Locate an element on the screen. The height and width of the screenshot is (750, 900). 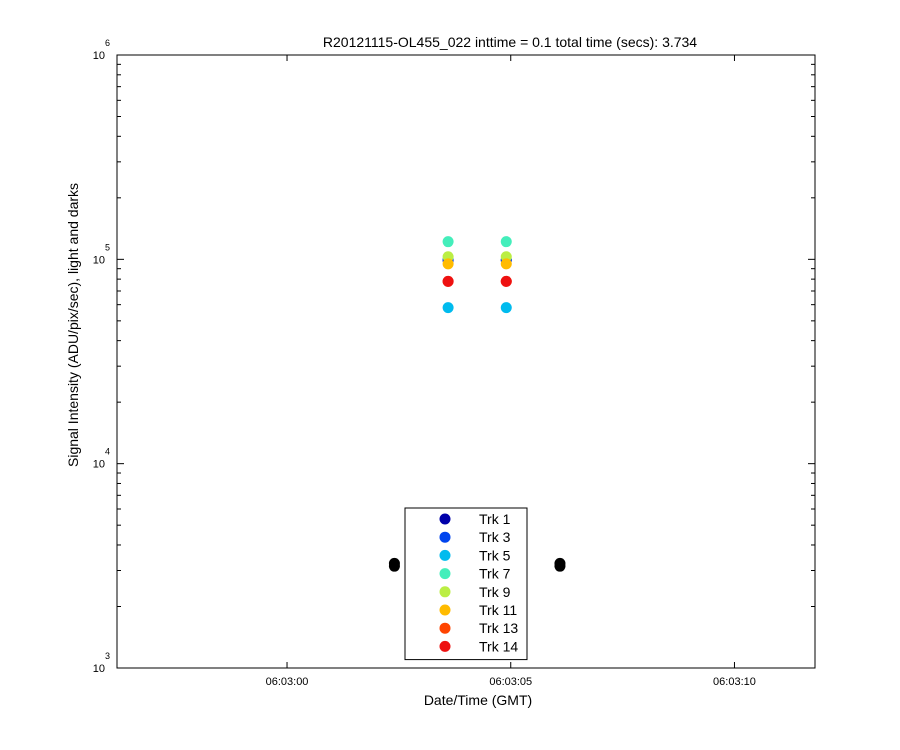
legend-box is located at coordinates (466, 584).